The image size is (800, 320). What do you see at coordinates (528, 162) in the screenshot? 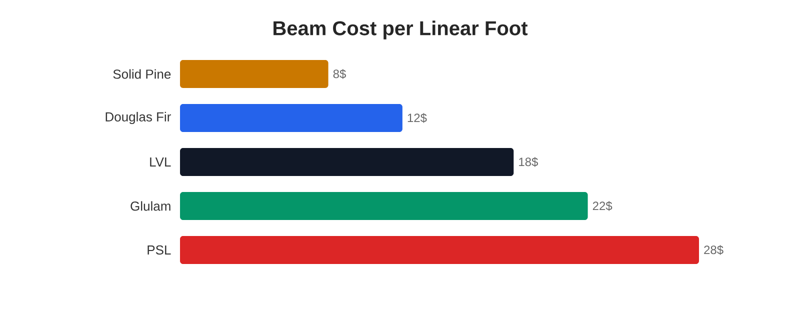
I see `data-label: 18$` at bounding box center [528, 162].